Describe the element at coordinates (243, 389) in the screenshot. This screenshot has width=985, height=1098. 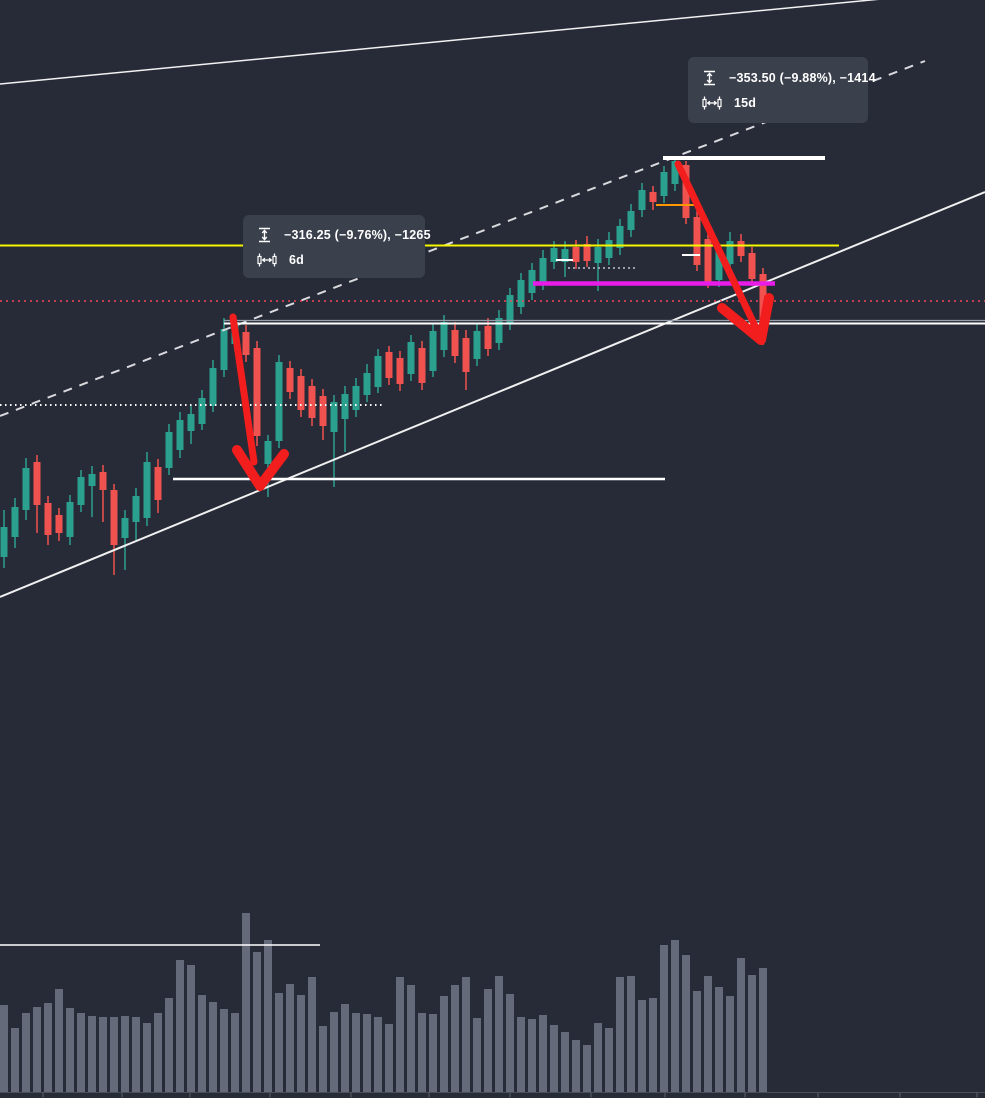
I see `sell-off-arrow-1-shaft` at that location.